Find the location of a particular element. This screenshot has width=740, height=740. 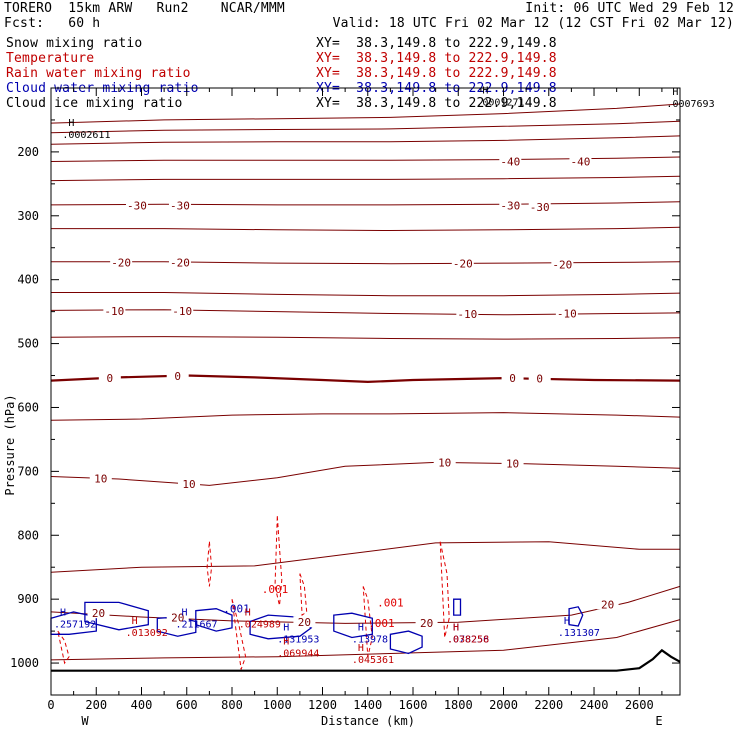

y-tick-label: 500 is located at coordinates (28, 344).